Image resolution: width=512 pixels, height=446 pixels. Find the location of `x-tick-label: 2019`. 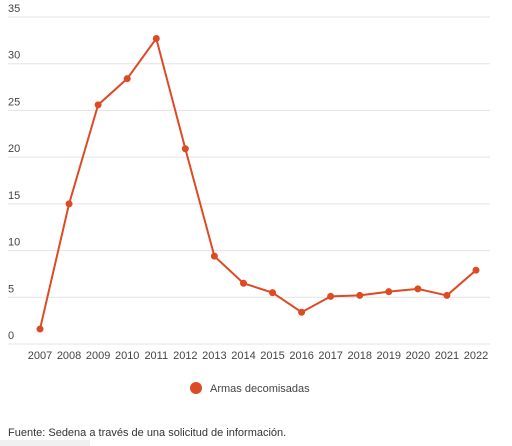

x-tick-label: 2019 is located at coordinates (389, 356).